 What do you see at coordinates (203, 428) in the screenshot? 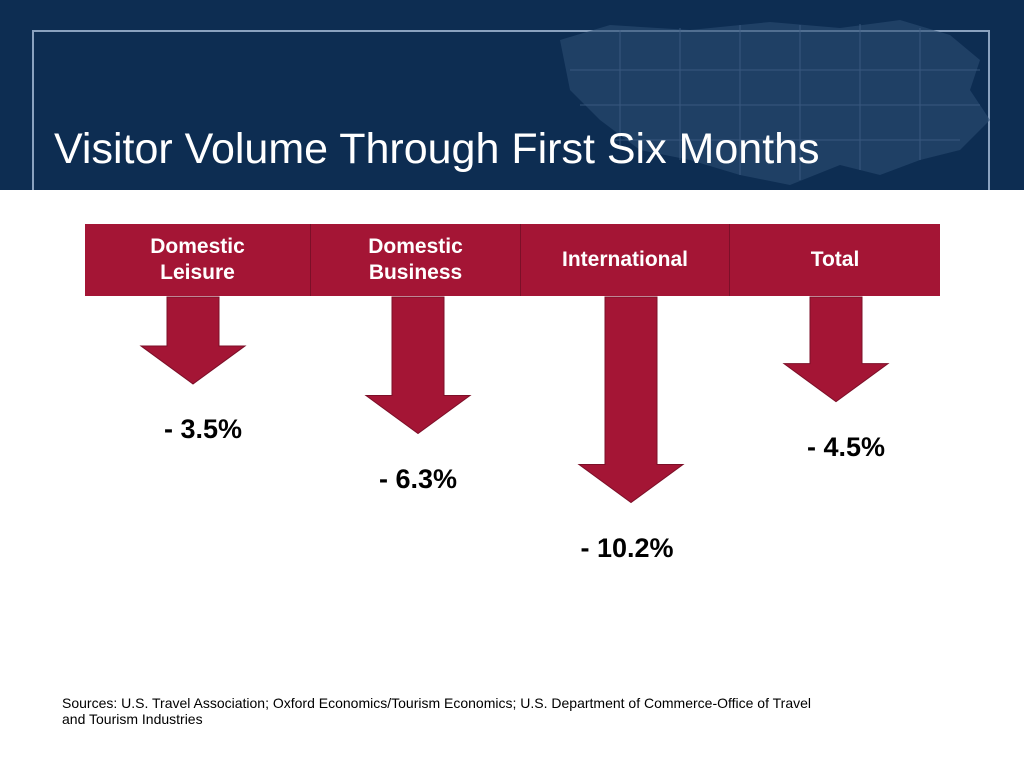
I see `value-label: - 3.5%` at bounding box center [203, 428].